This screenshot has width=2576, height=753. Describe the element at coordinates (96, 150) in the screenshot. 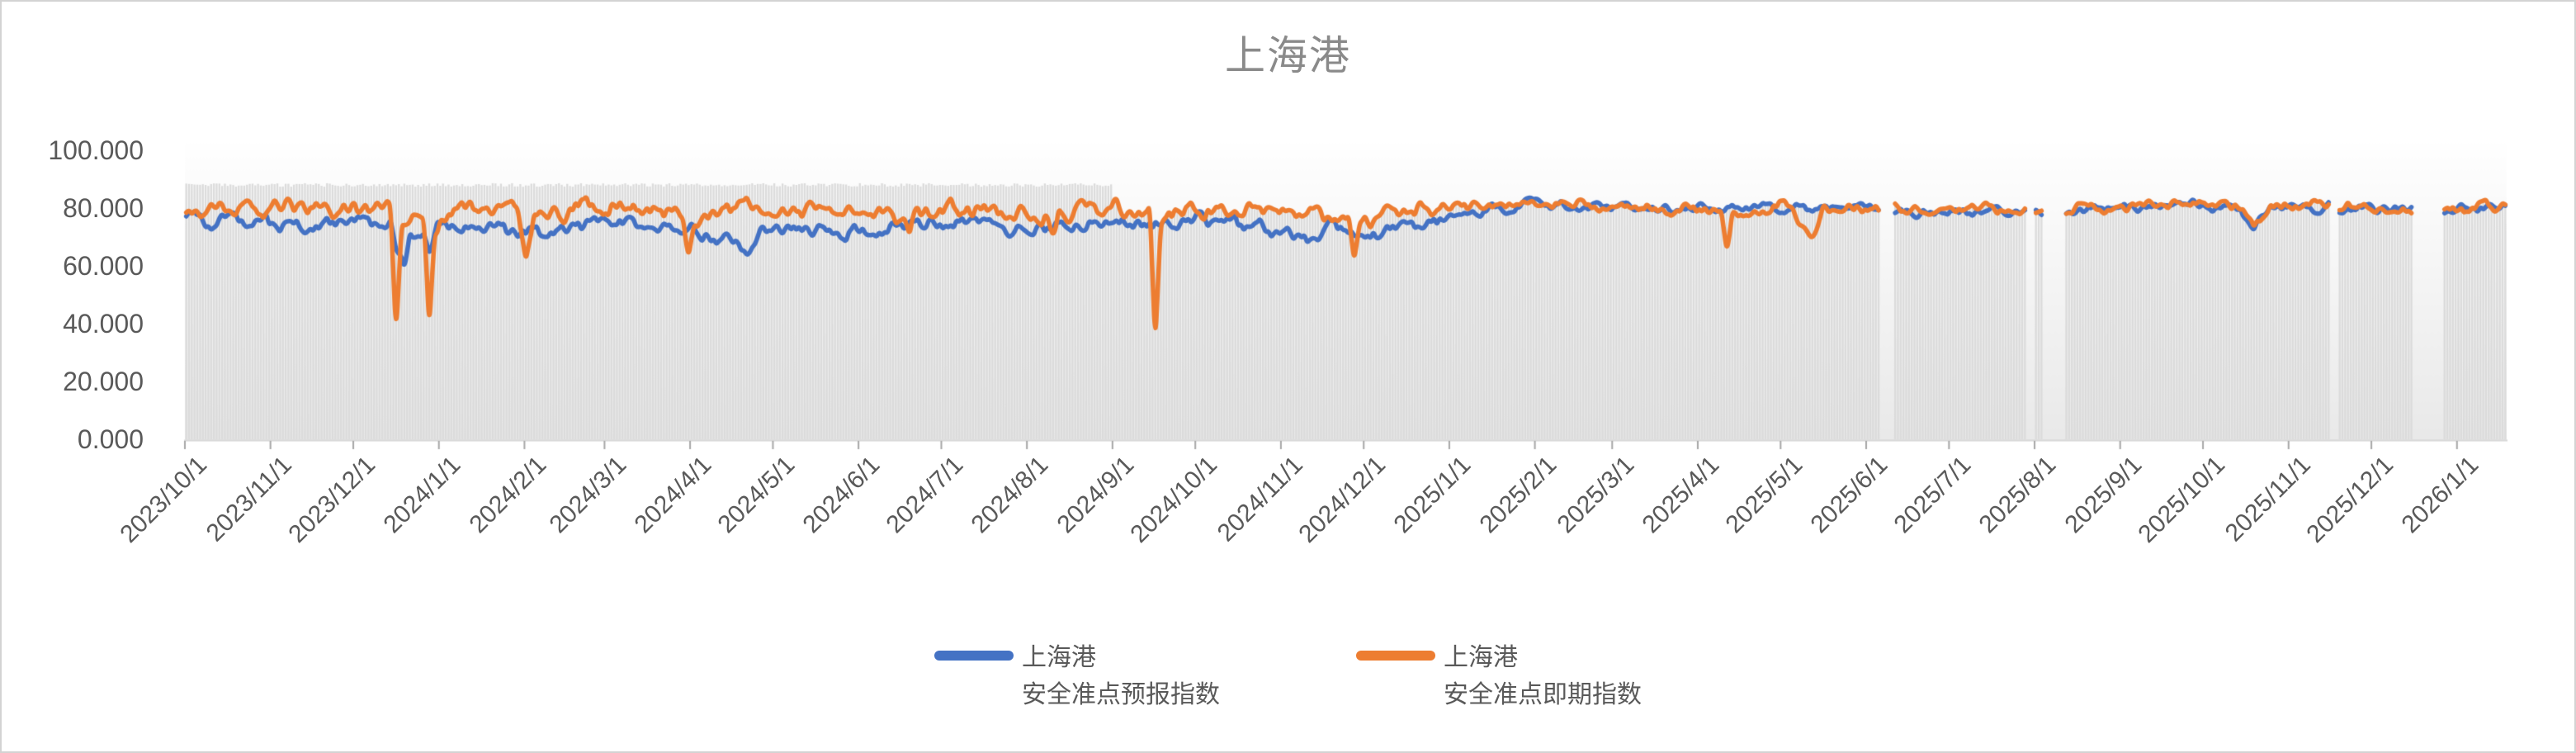

I see `y-axis-tick-label: 100.000` at that location.